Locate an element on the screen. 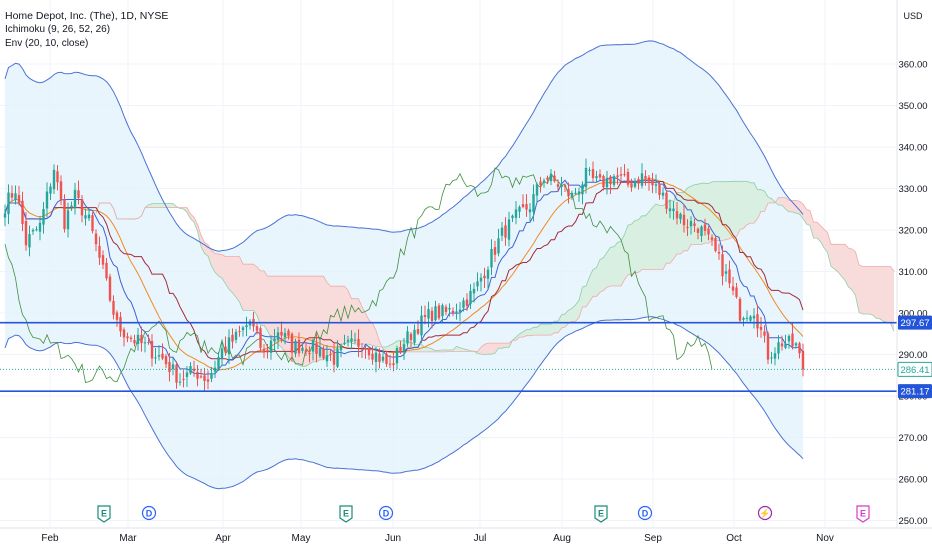  last-price-label: 286.41 is located at coordinates (914, 369).